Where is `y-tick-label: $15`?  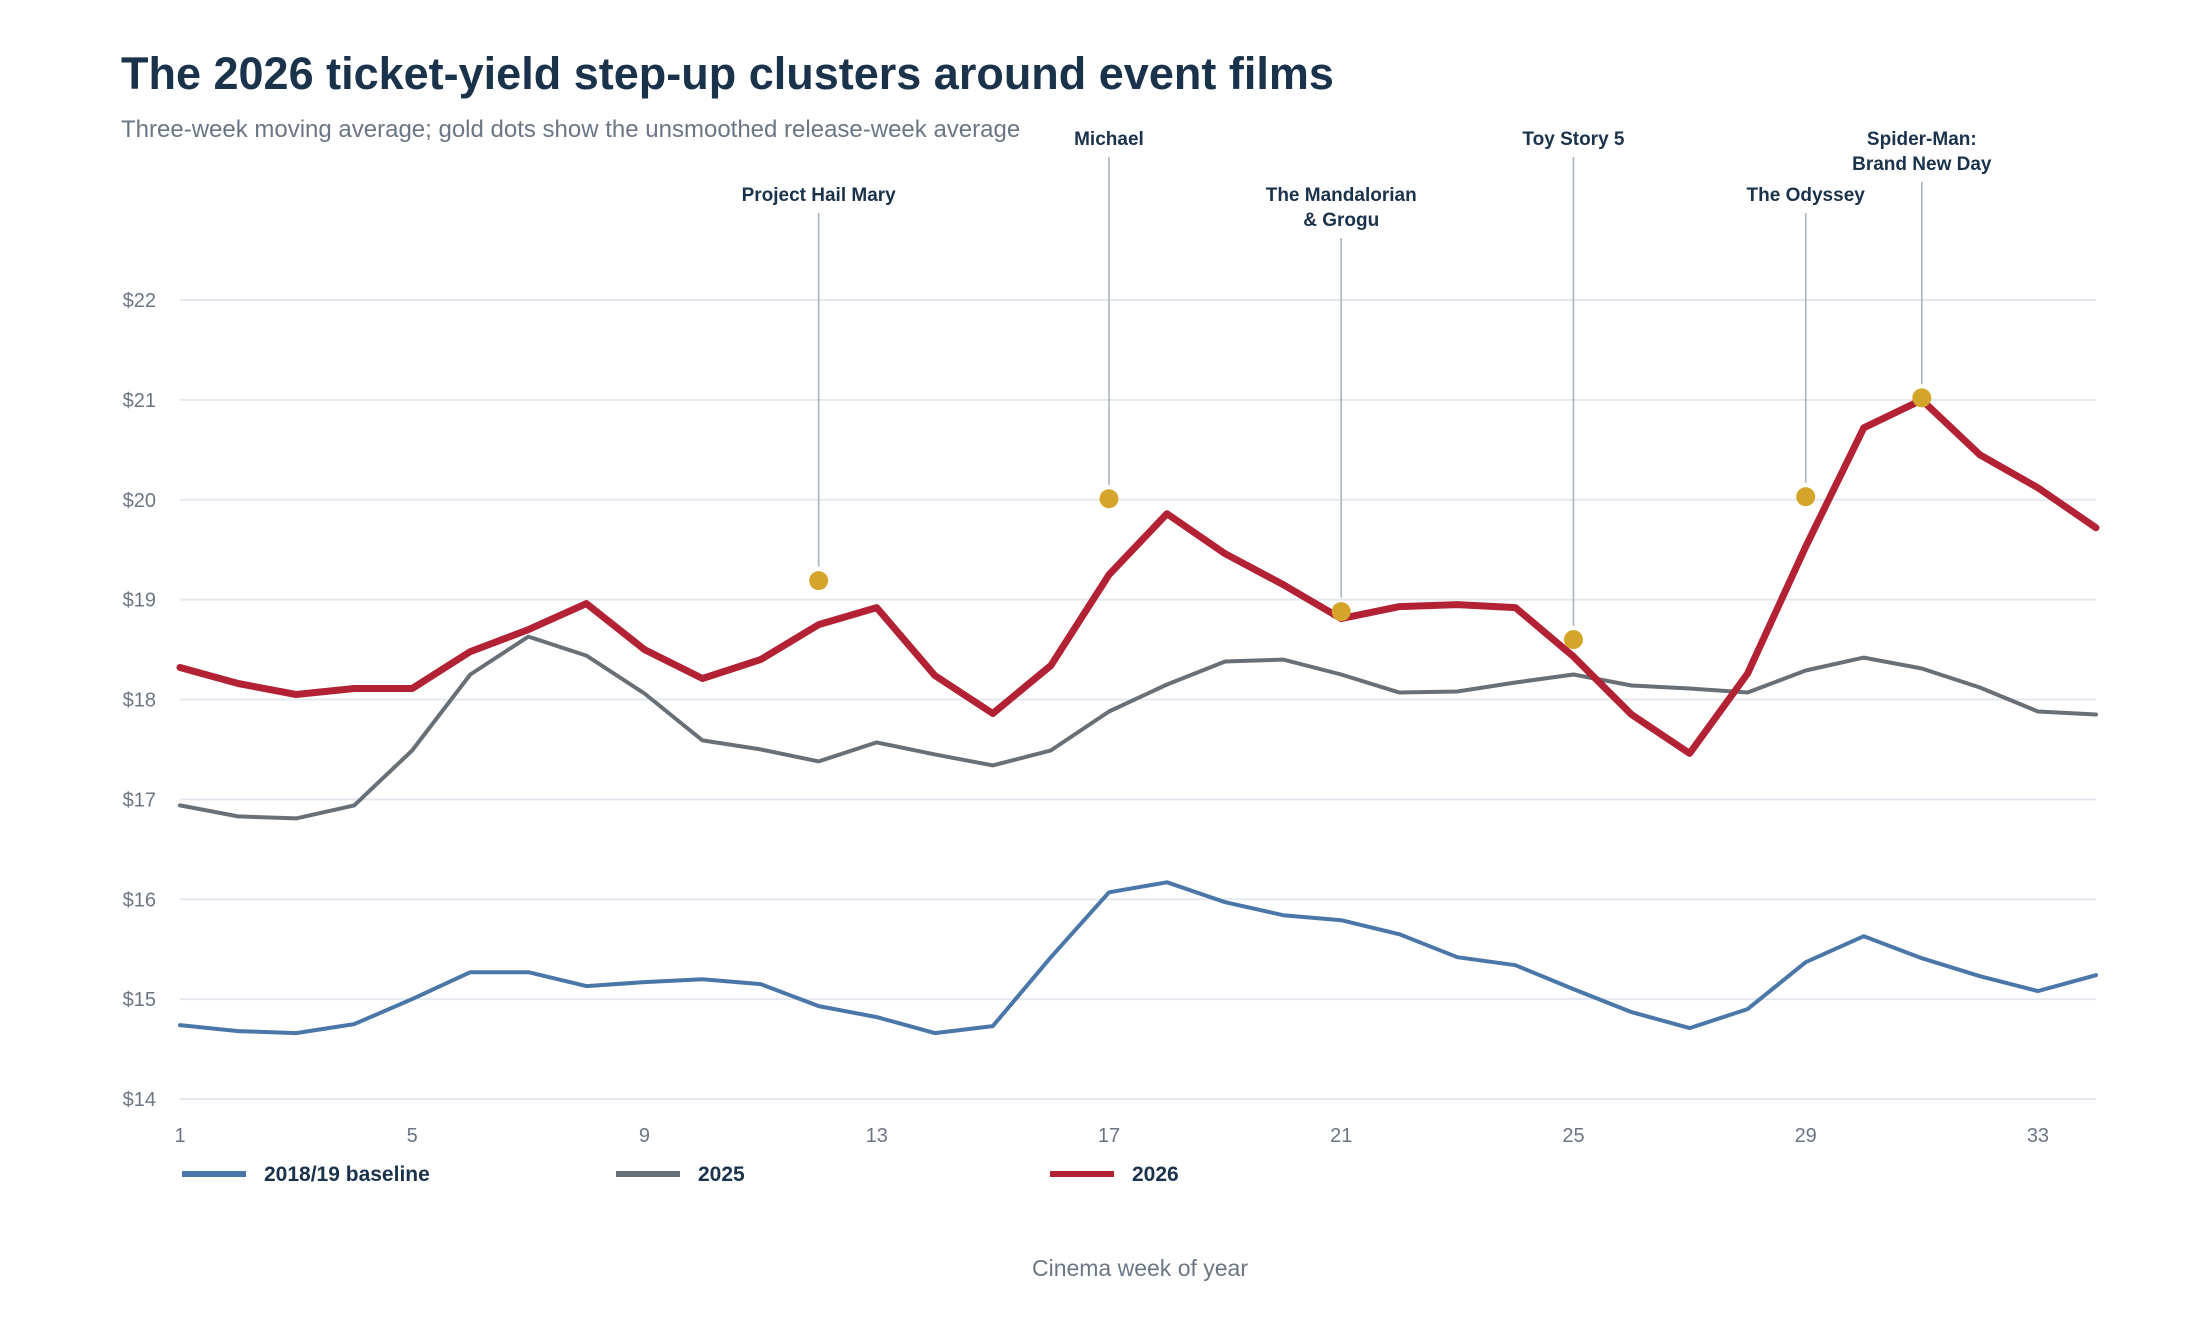 y-tick-label: $15 is located at coordinates (139, 1000).